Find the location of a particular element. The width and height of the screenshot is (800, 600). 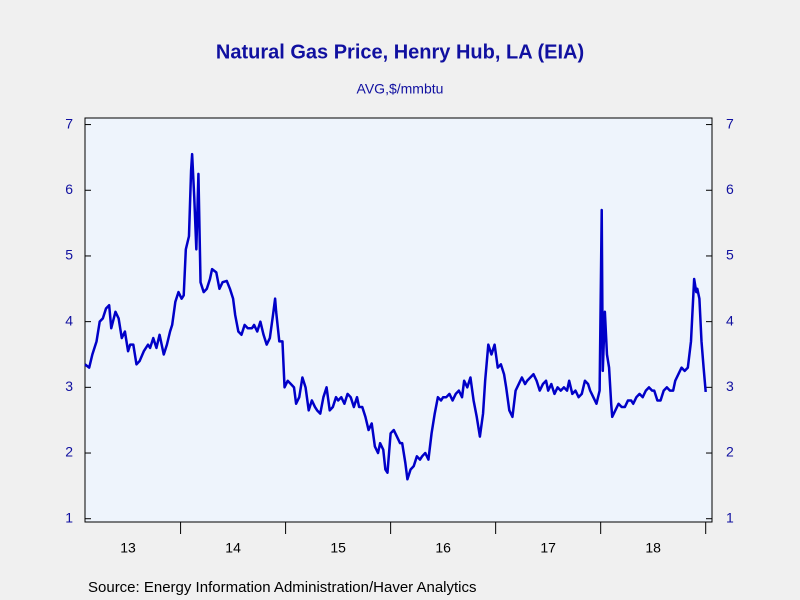

y-tick-label: 2 is located at coordinates (69, 452).